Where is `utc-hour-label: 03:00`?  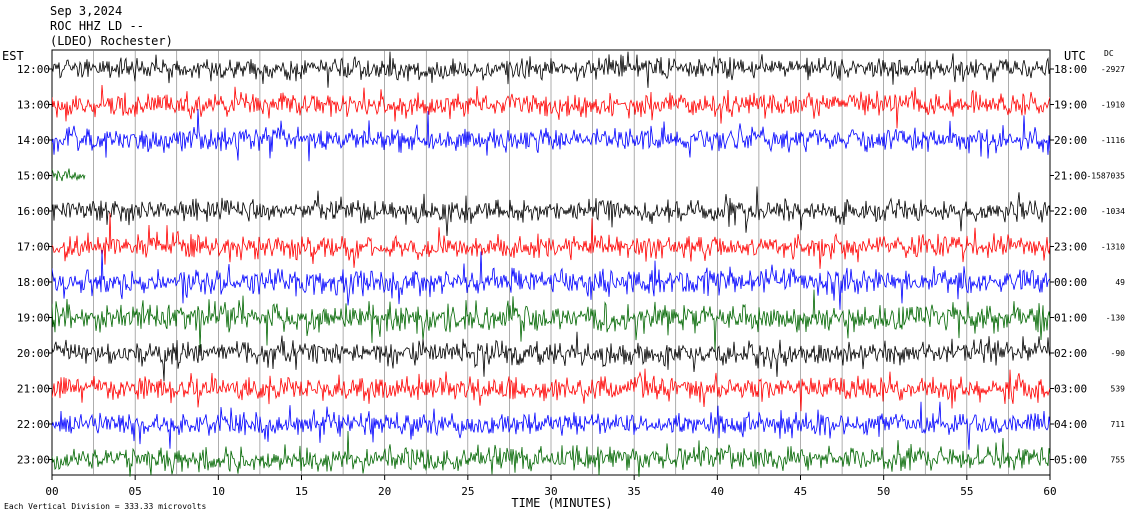 utc-hour-label: 03:00 is located at coordinates (1070, 389).